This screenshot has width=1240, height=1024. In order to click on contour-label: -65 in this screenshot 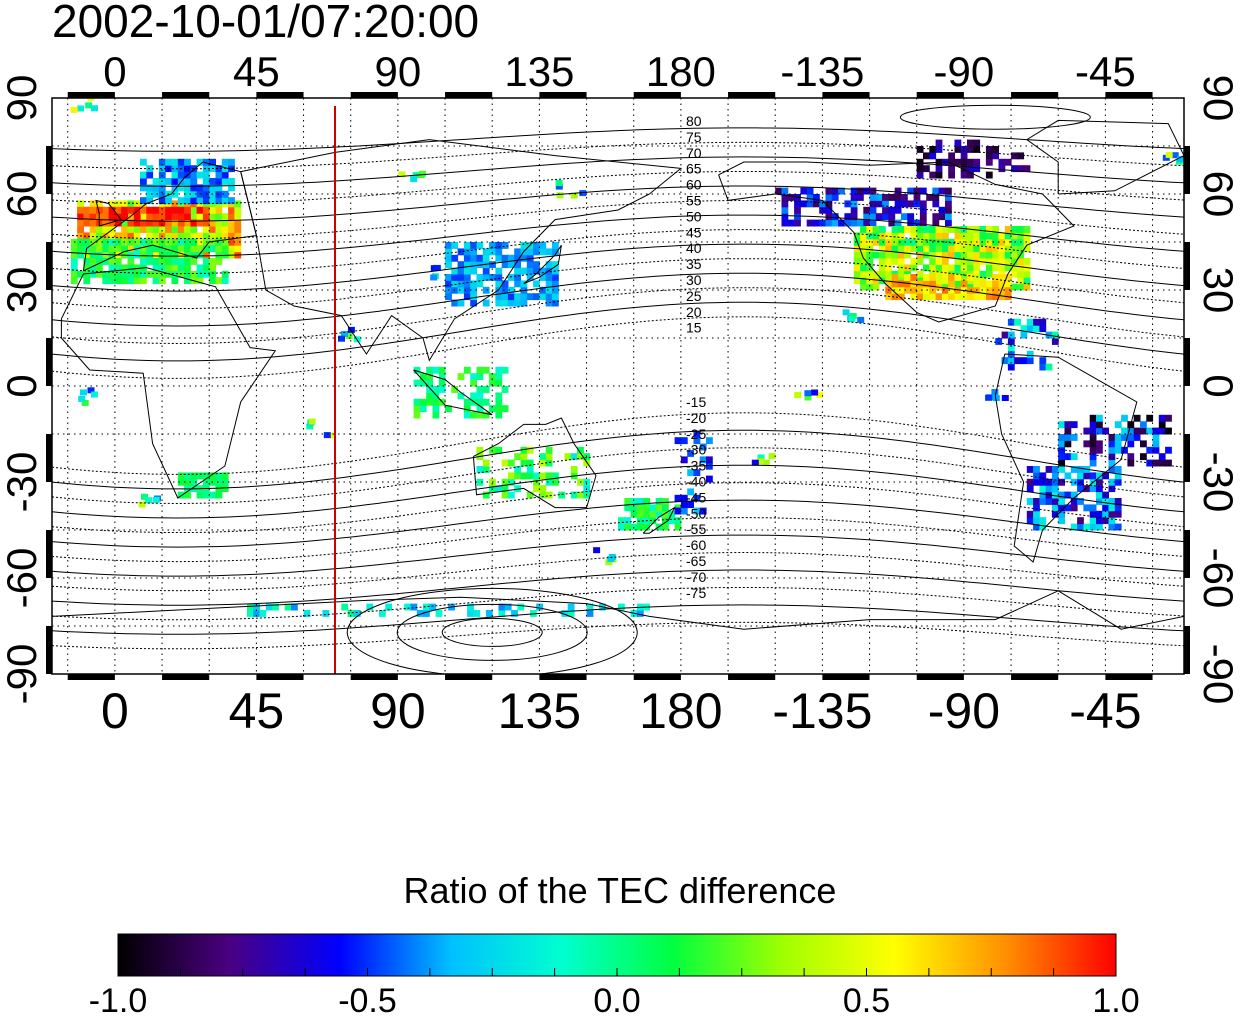, I will do `click(696, 561)`.